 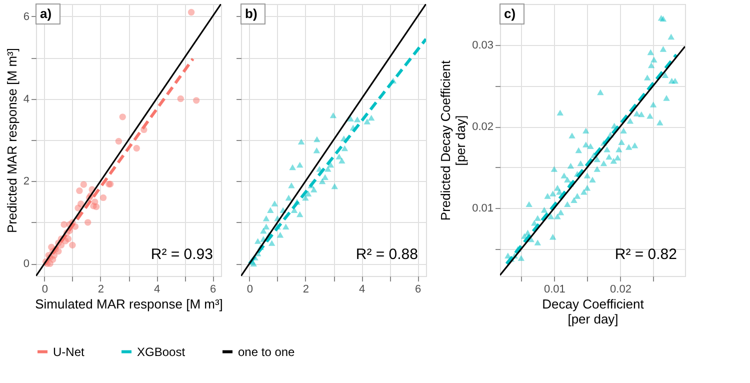 I want to click on annotation: R² = 0.82, so click(x=645, y=254).